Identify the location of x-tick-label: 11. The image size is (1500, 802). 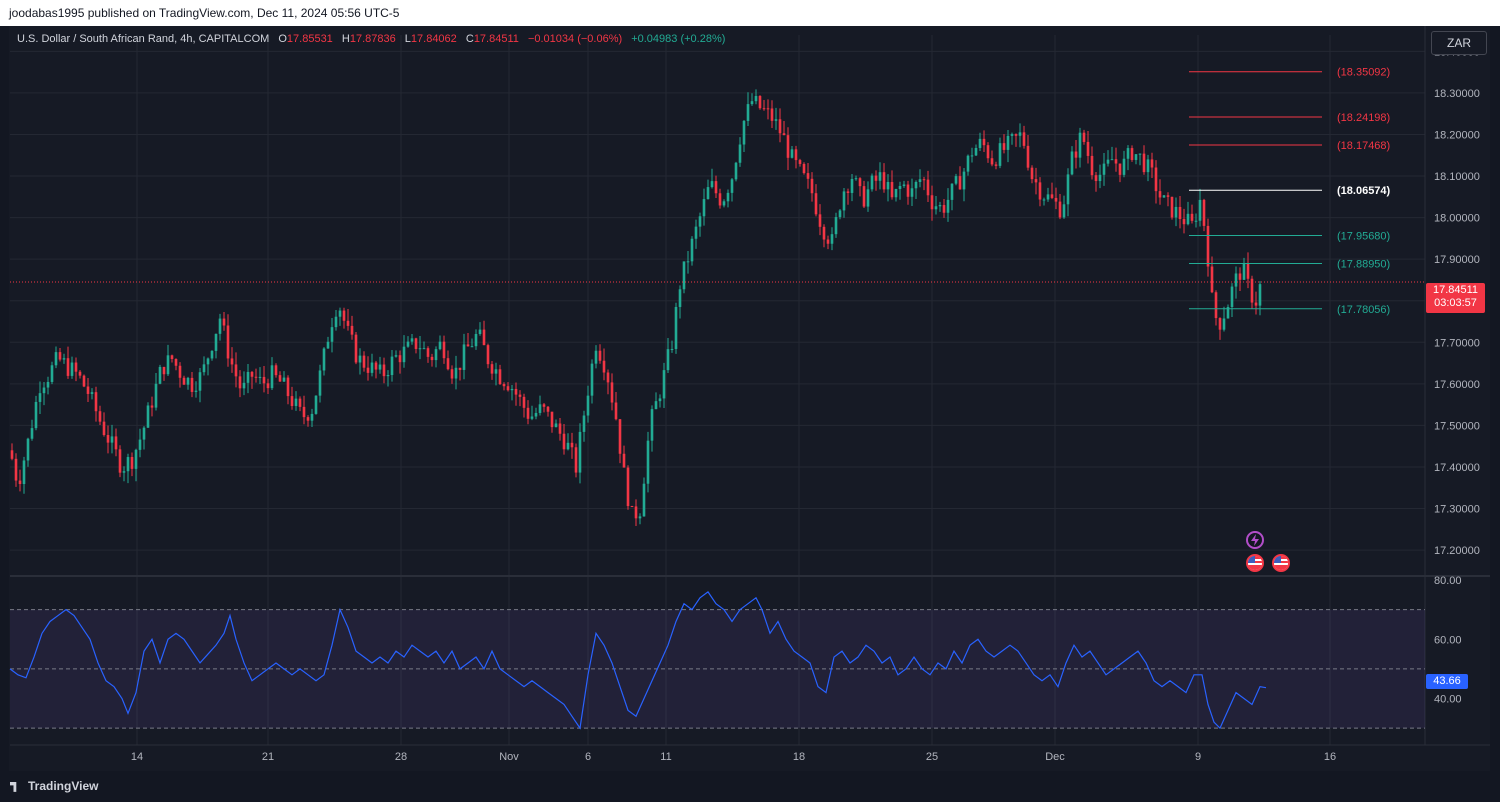
(665, 757).